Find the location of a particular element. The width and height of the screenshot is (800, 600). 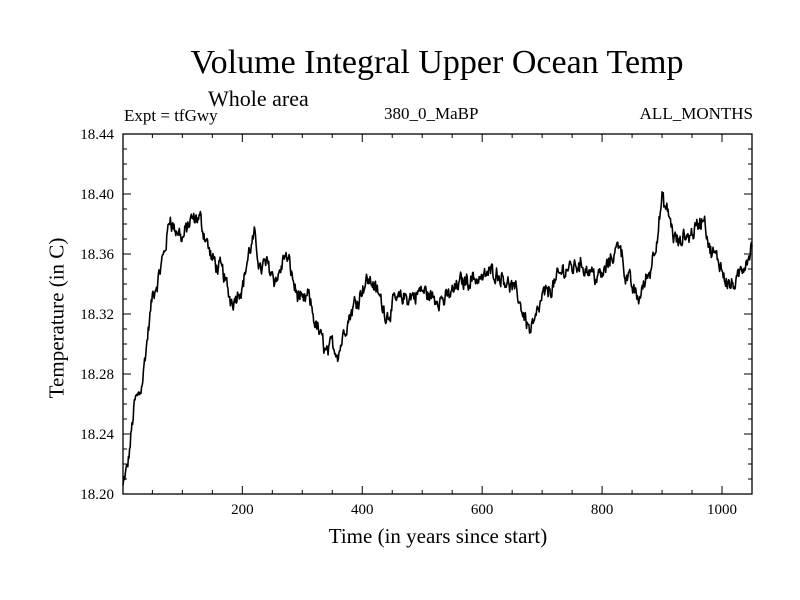

x-tick-label: 400 is located at coordinates (362, 510).